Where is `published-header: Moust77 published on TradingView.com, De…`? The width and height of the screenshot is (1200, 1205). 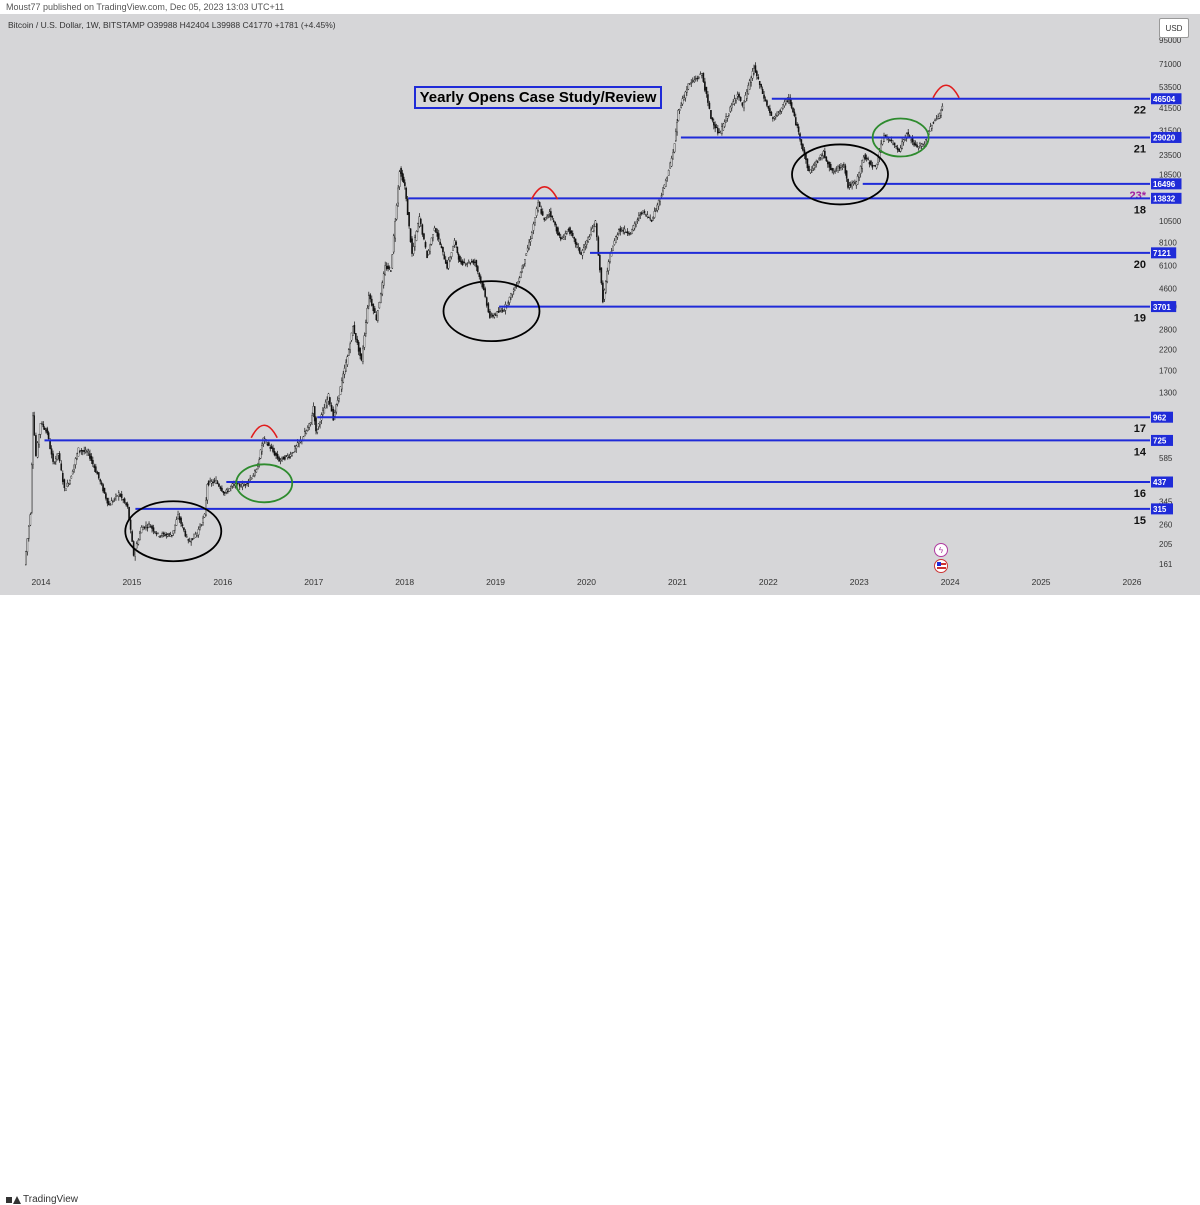 published-header: Moust77 published on TradingView.com, De… is located at coordinates (600, 7).